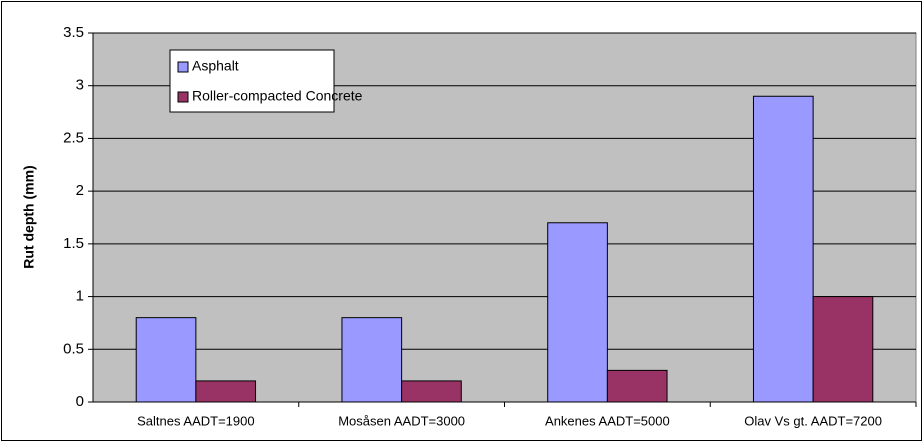  What do you see at coordinates (73, 32) in the screenshot?
I see `y-tick-label: 3.5` at bounding box center [73, 32].